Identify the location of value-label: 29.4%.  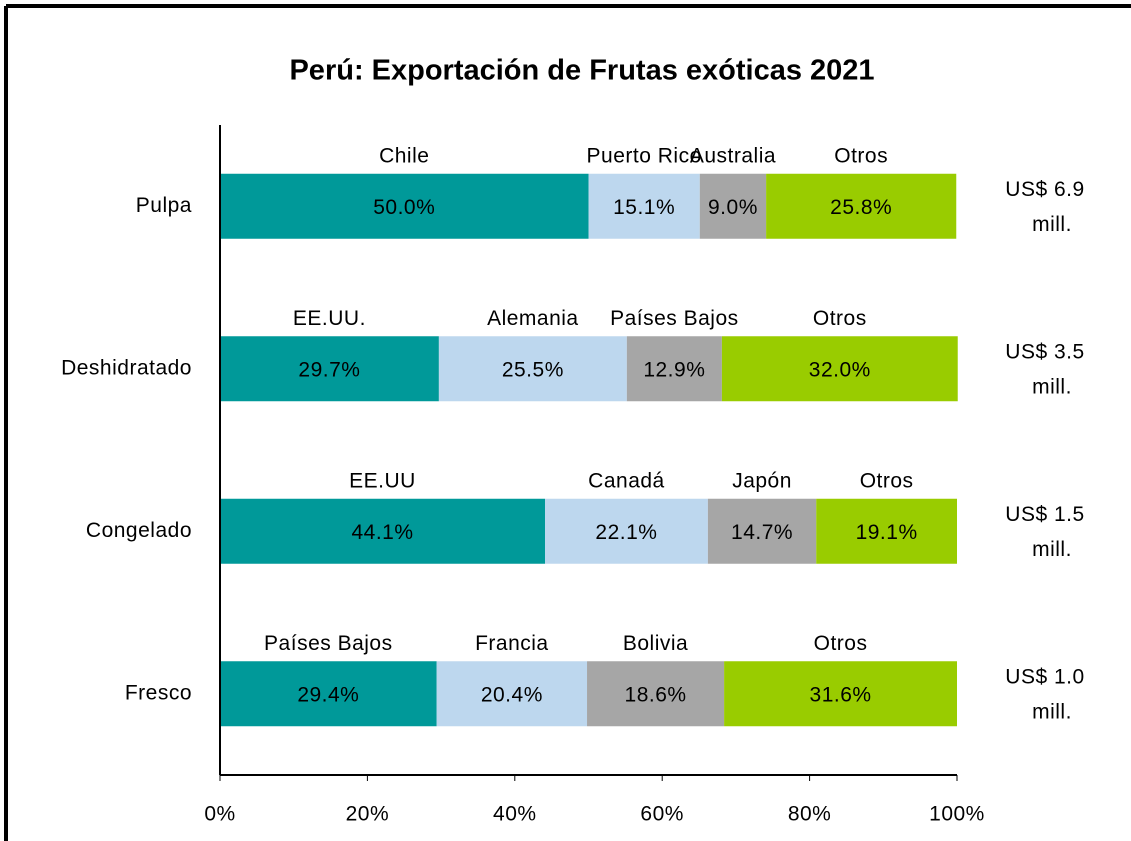
(328, 694).